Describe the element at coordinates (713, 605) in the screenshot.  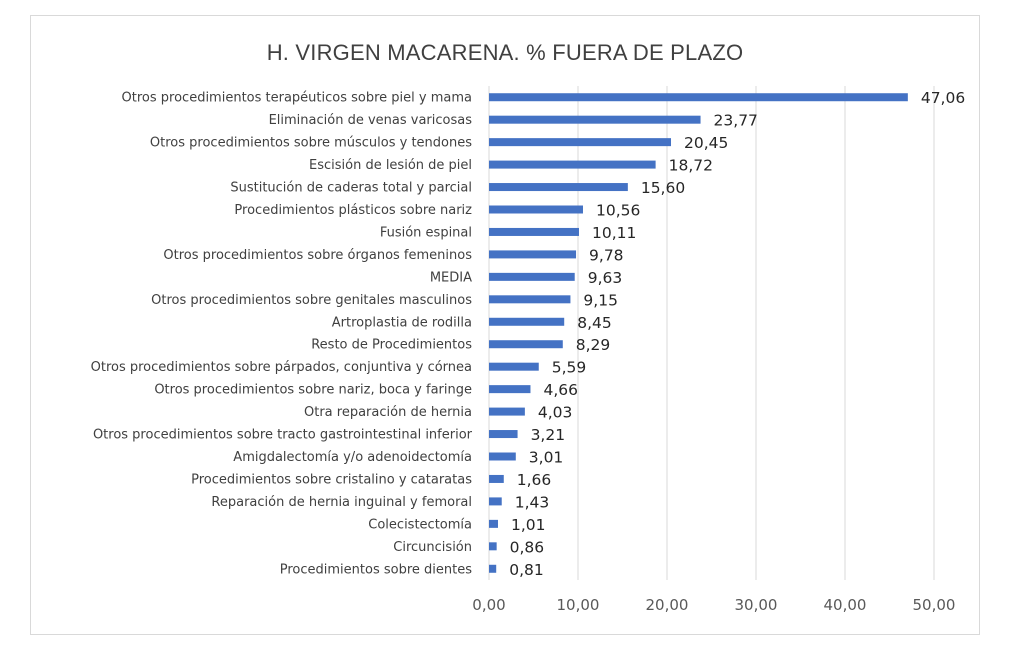
I see `x-axis-tick-labels: 0,00 10,00 20,00 30,00 40,00 50,00` at that location.